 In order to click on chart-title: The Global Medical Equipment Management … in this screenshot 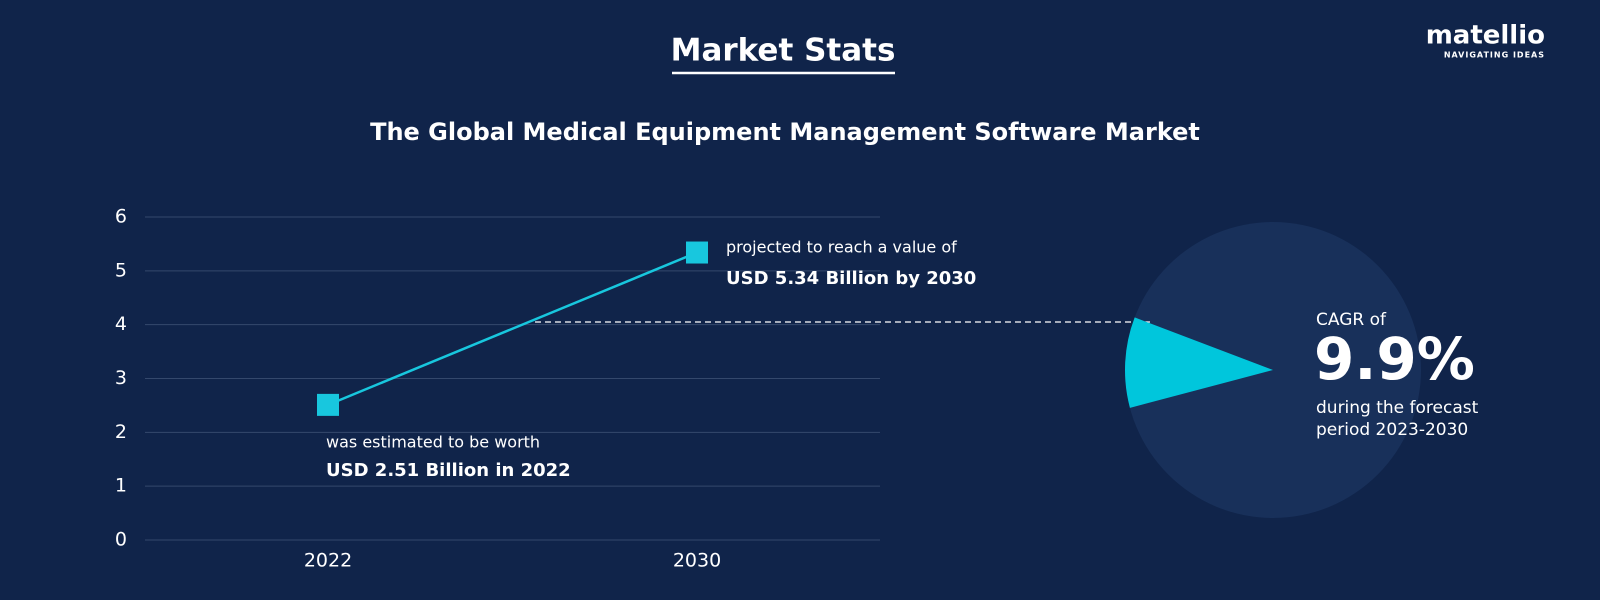, I will do `click(785, 132)`.